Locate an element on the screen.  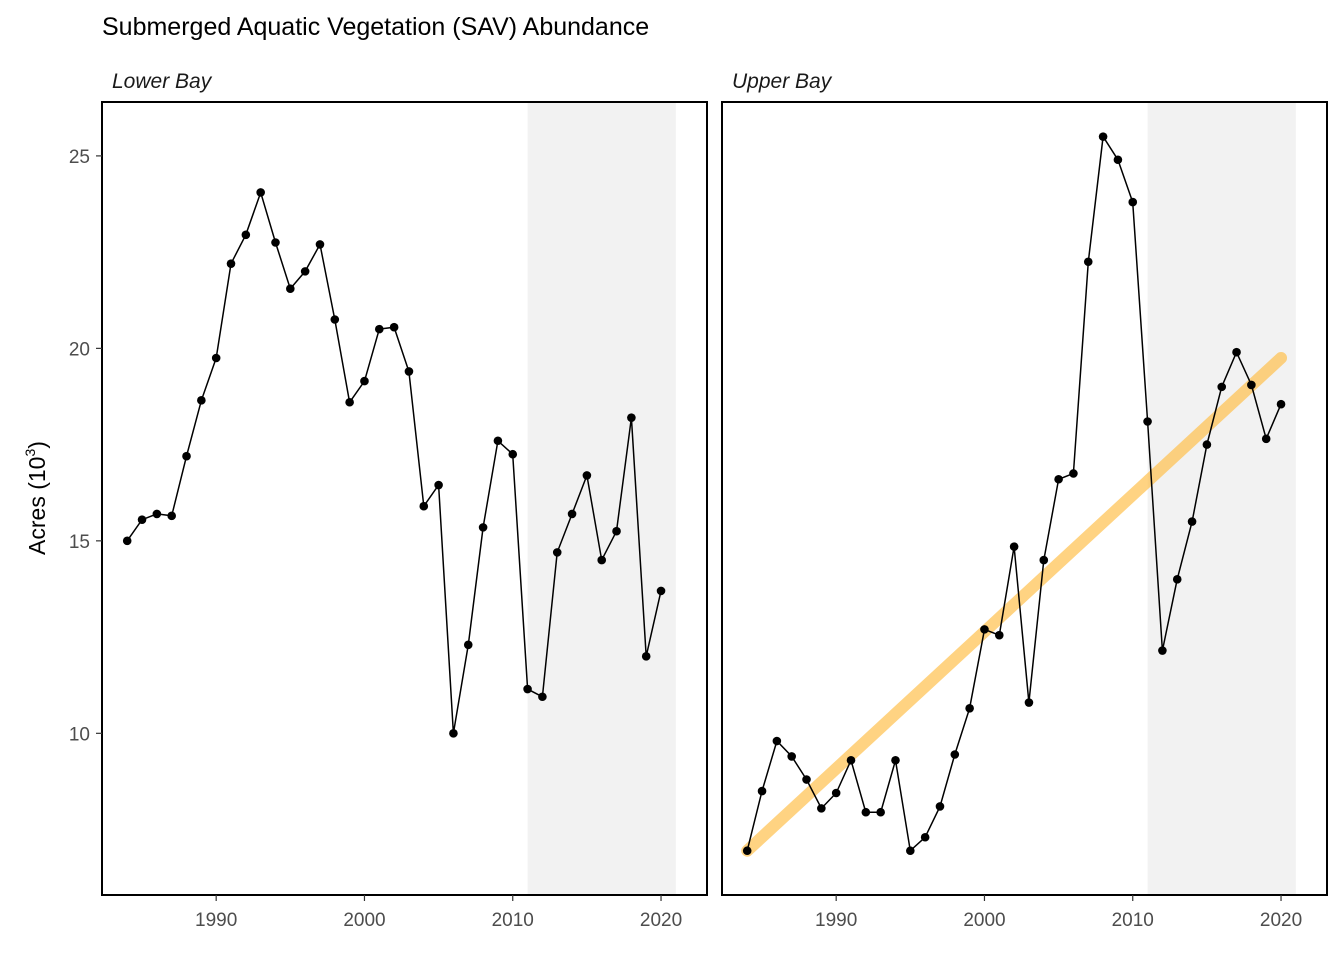
y-tick-label-15: 15 is located at coordinates (79, 542).